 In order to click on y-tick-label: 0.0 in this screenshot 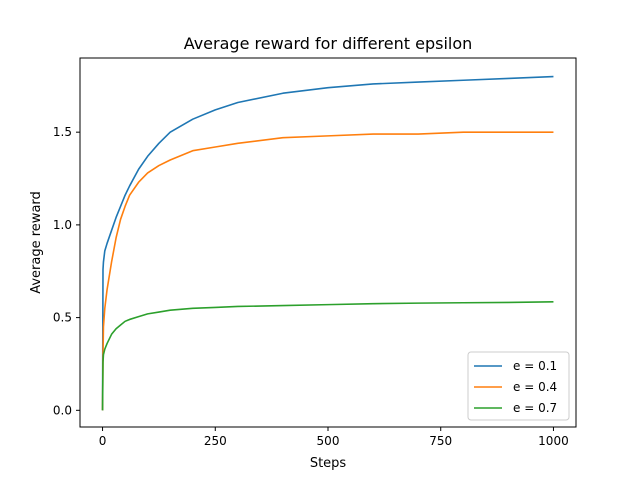, I will do `click(62, 410)`.